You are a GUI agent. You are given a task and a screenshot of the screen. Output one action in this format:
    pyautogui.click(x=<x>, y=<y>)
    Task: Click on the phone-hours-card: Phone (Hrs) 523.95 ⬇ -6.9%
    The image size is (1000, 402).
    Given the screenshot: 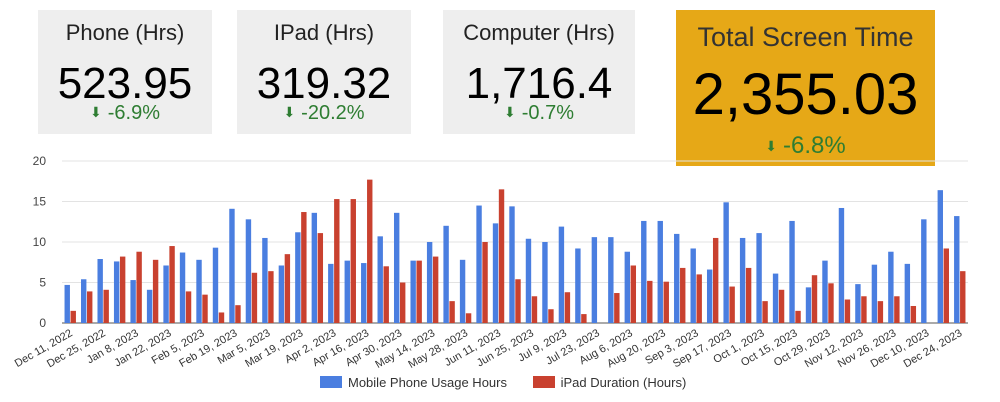 What is the action you would take?
    pyautogui.click(x=125, y=72)
    